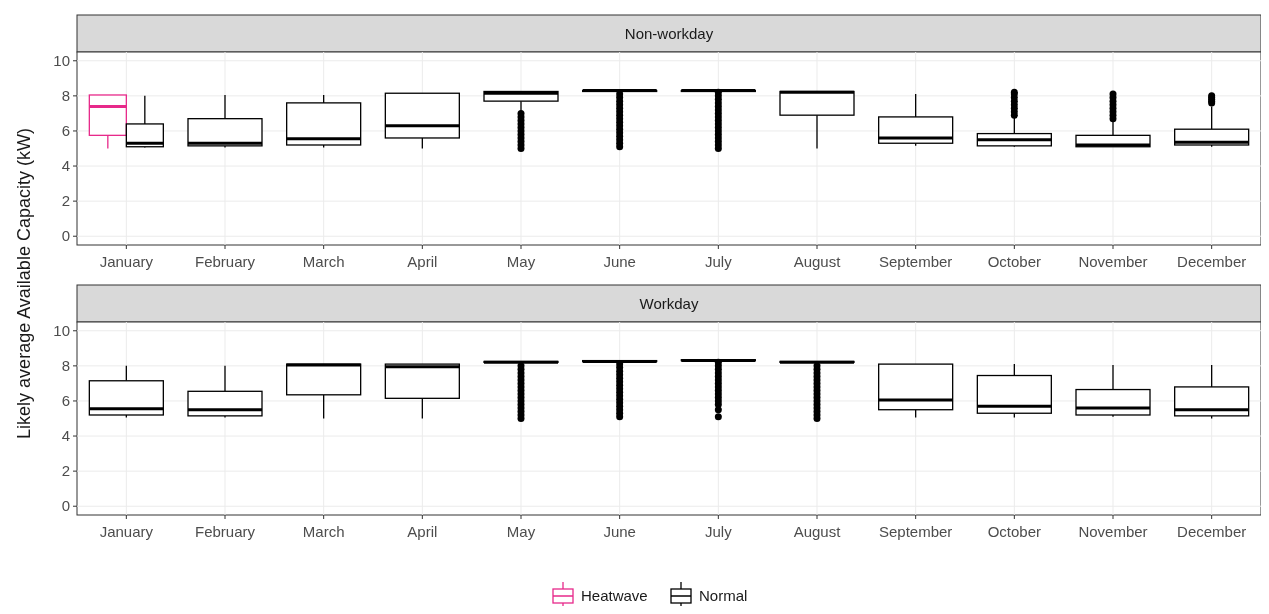 This screenshot has height=614, width=1269. Describe the element at coordinates (24, 283) in the screenshot. I see `y-axis-title: Likely average Available Capacity (kW)` at that location.